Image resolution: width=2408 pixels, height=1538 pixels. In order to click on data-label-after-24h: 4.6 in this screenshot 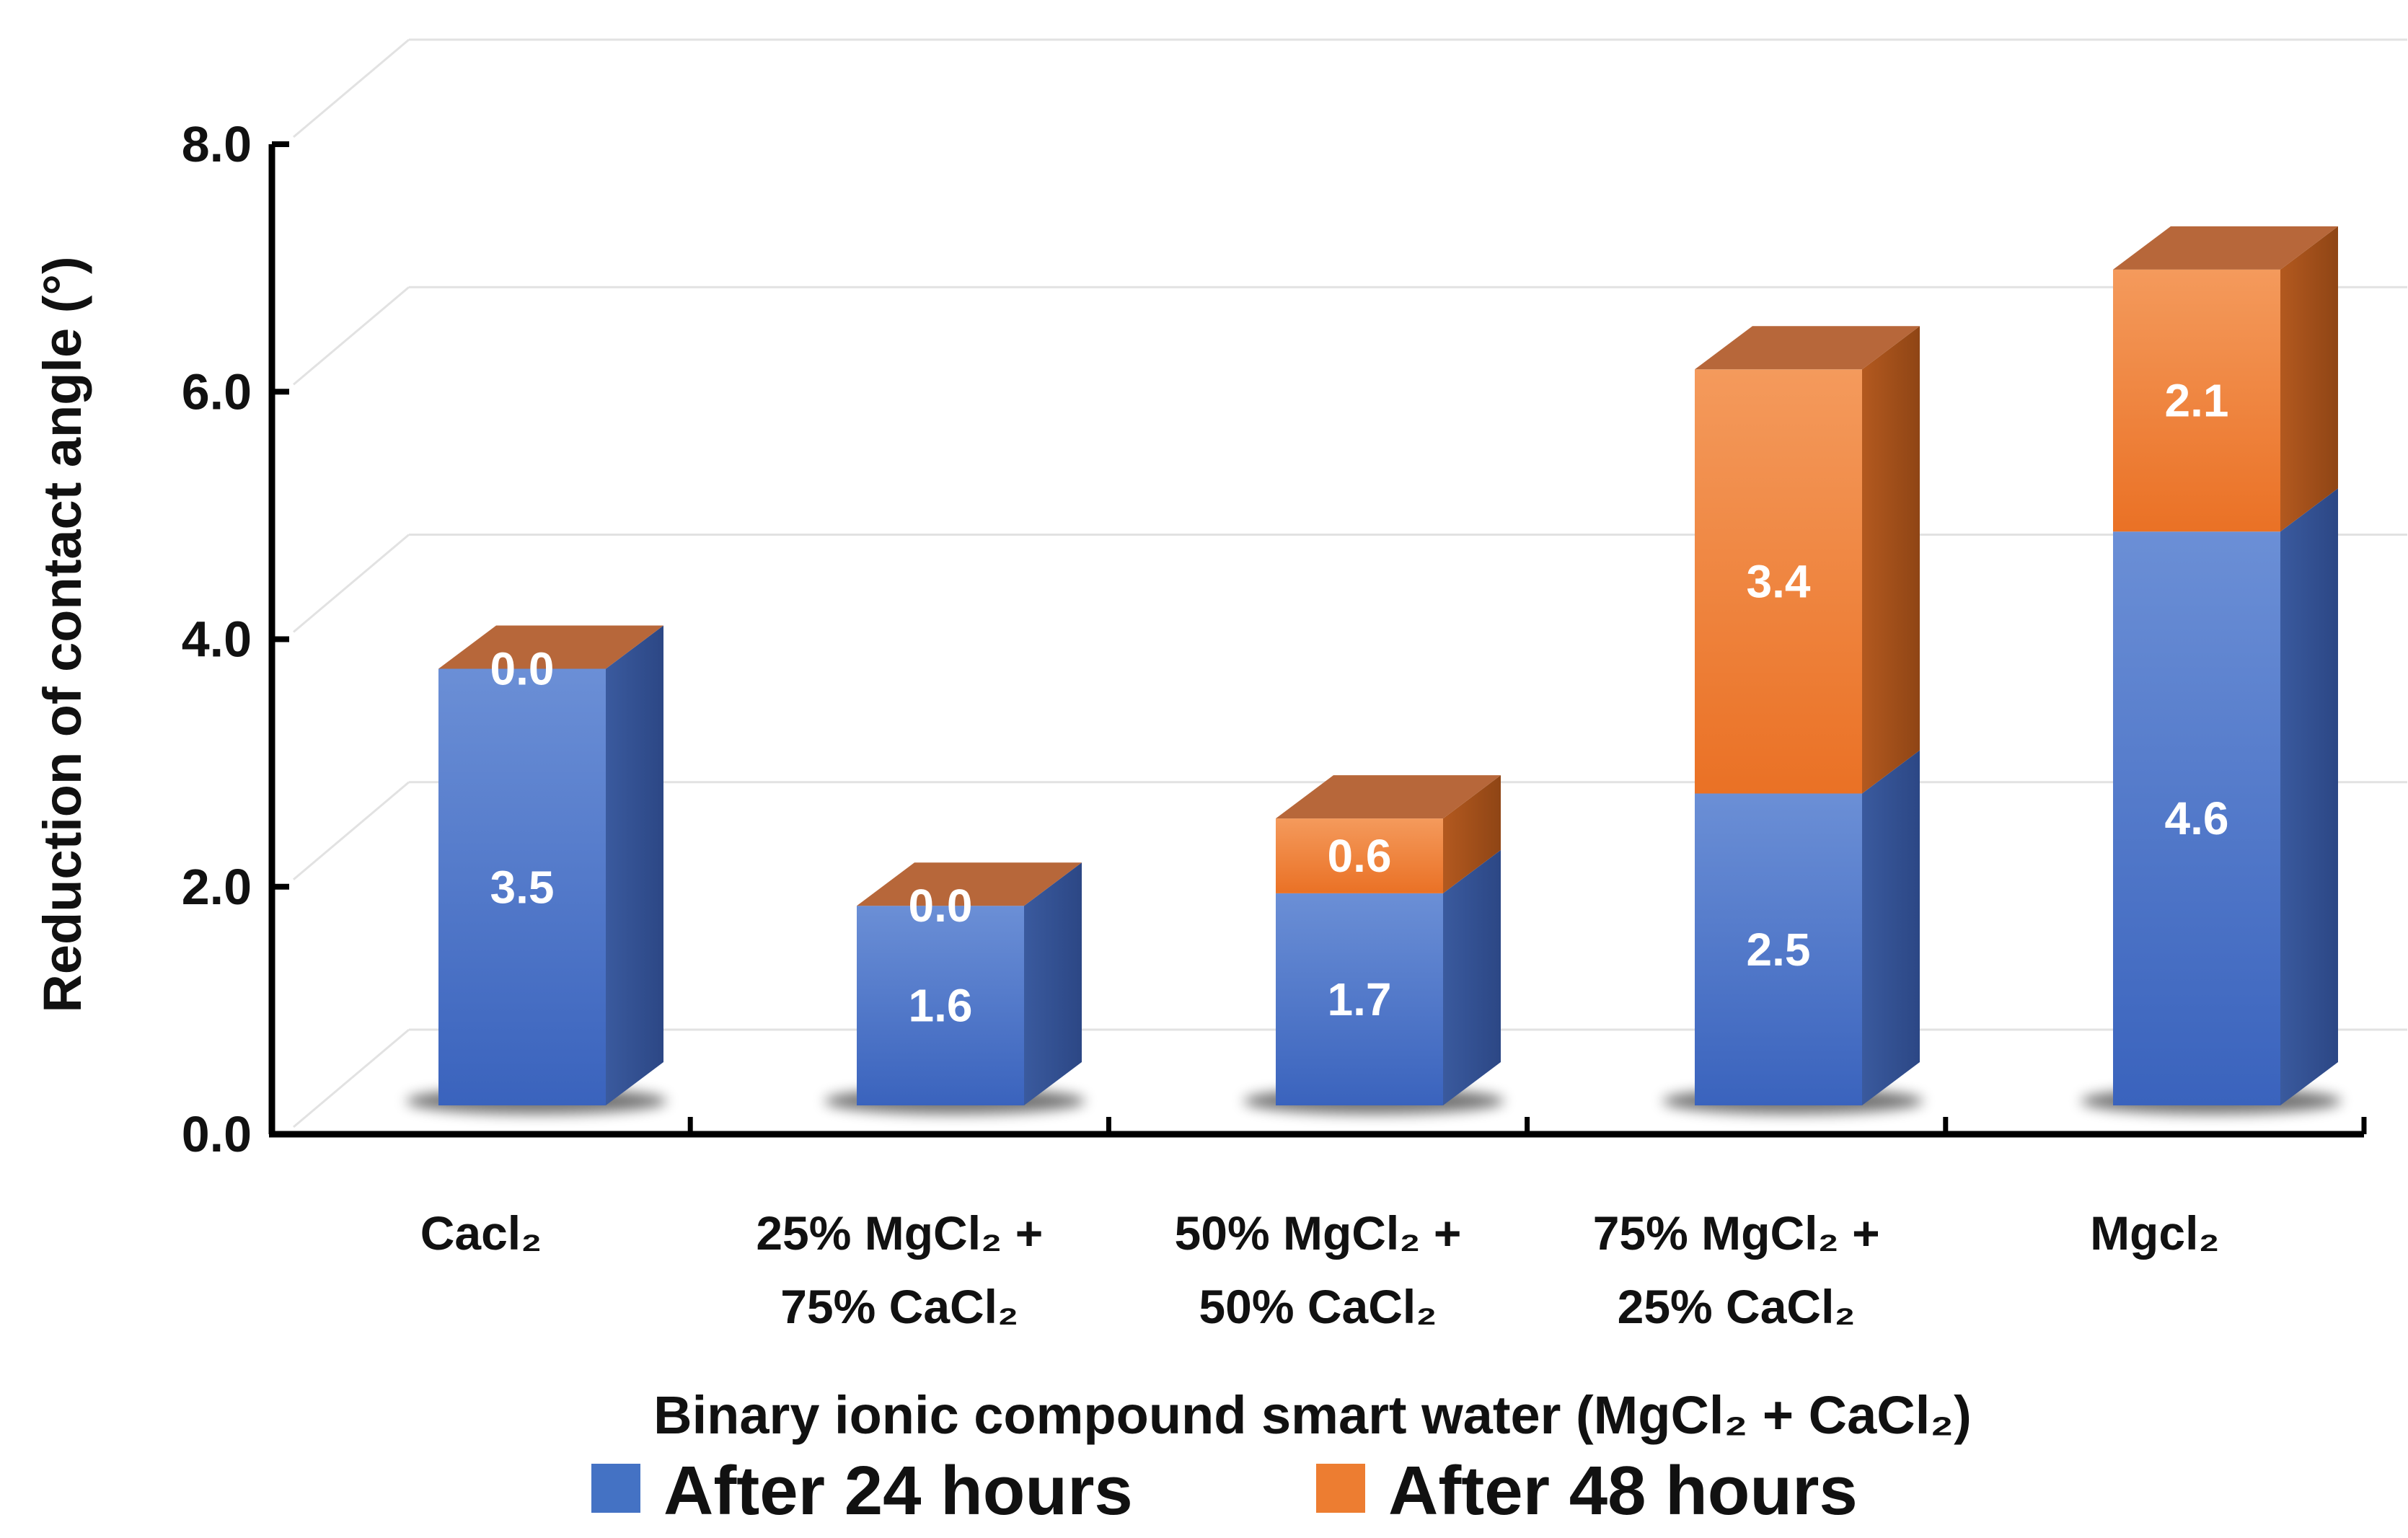, I will do `click(2197, 818)`.